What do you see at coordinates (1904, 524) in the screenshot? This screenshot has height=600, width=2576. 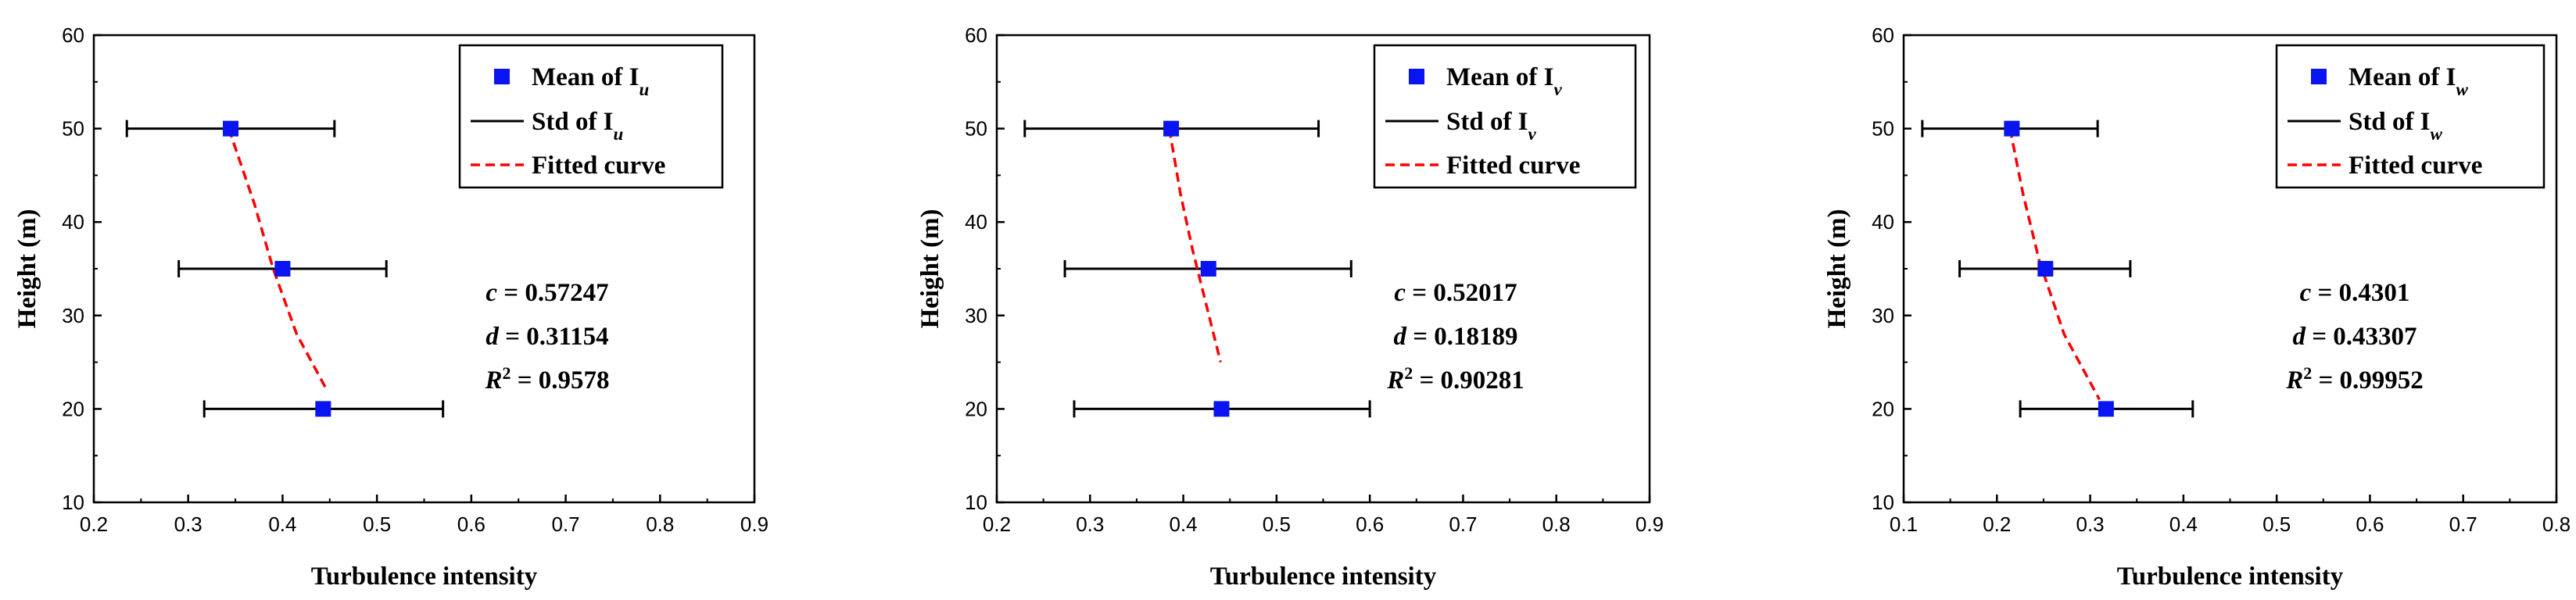 I see `x-tick-label: 0.1` at bounding box center [1904, 524].